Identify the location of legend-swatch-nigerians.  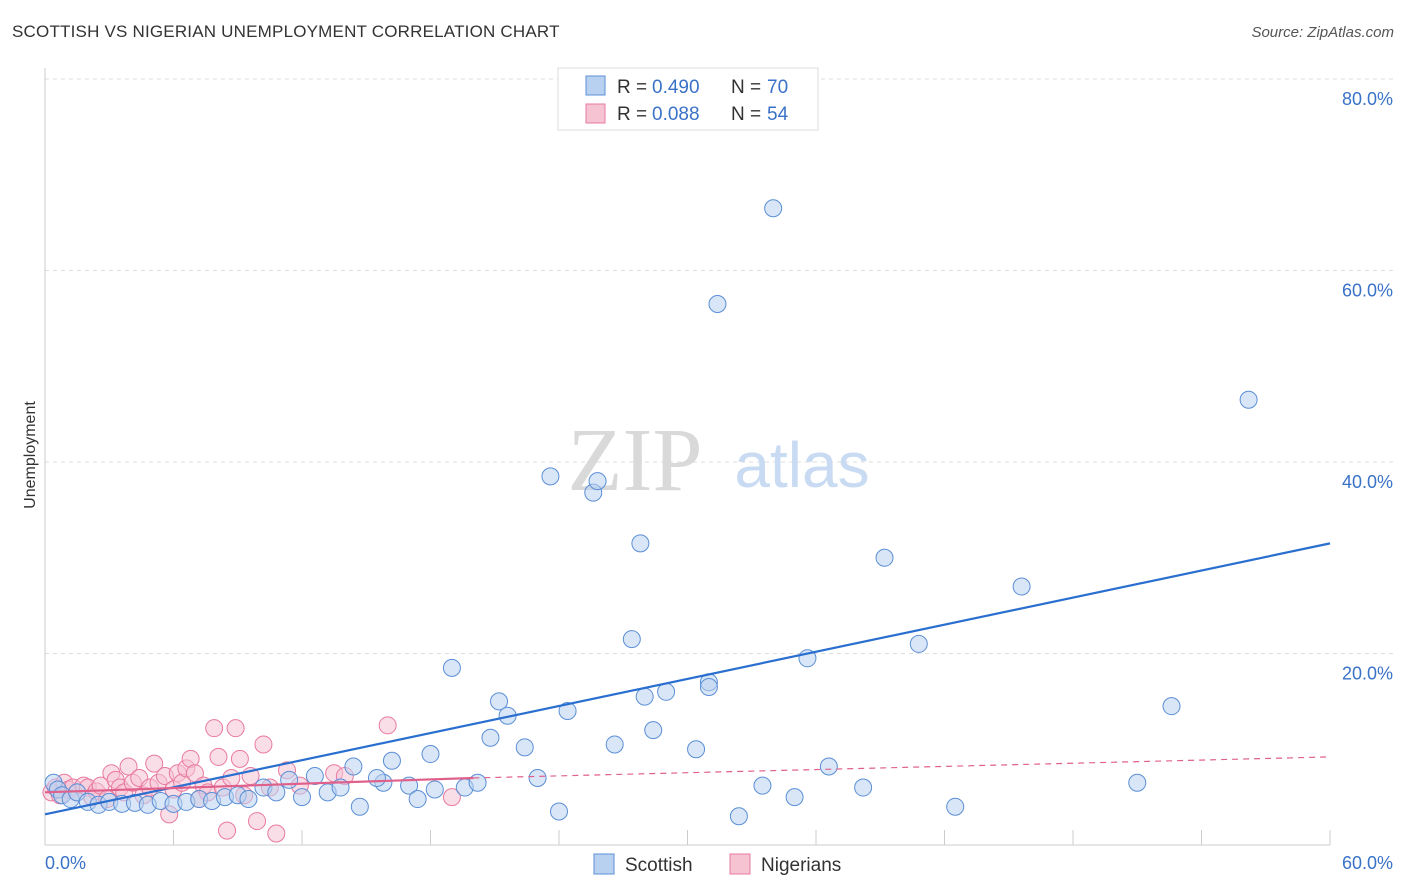
(595, 113).